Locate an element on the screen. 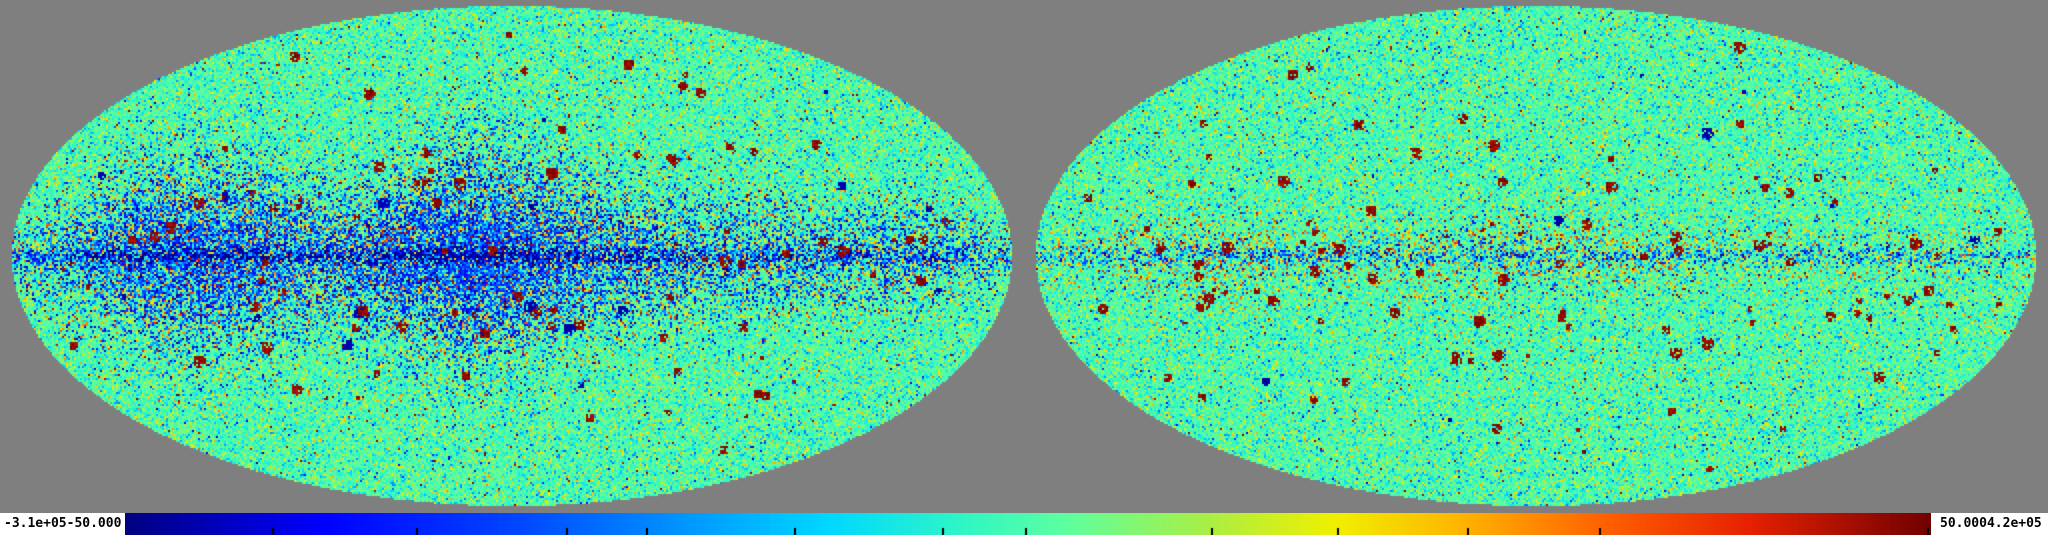 Image resolution: width=2048 pixels, height=535 pixels. colorbar-data-max-label: 4.2e+05 is located at coordinates (2014, 523).